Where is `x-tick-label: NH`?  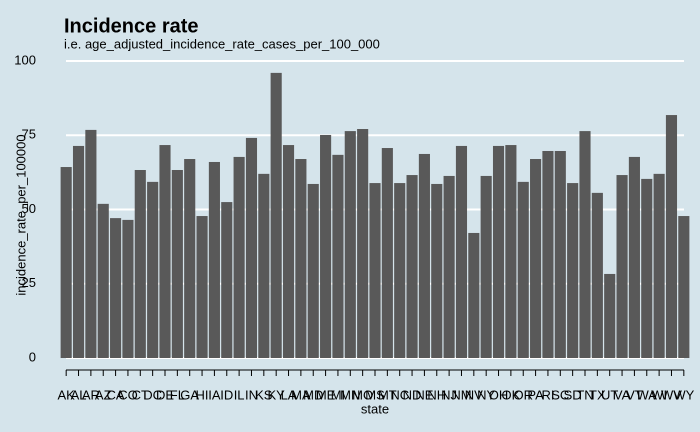
x-tick-label: NH is located at coordinates (436, 394).